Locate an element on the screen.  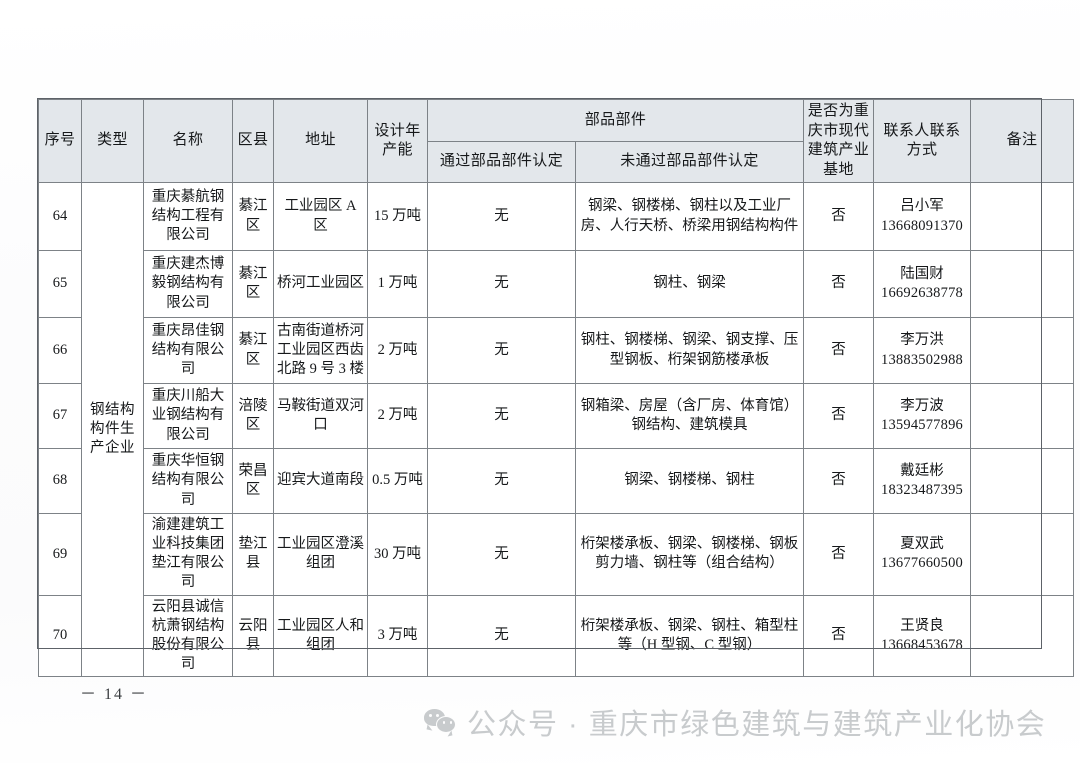
contact-phone: 13668091370 is located at coordinates (922, 225).